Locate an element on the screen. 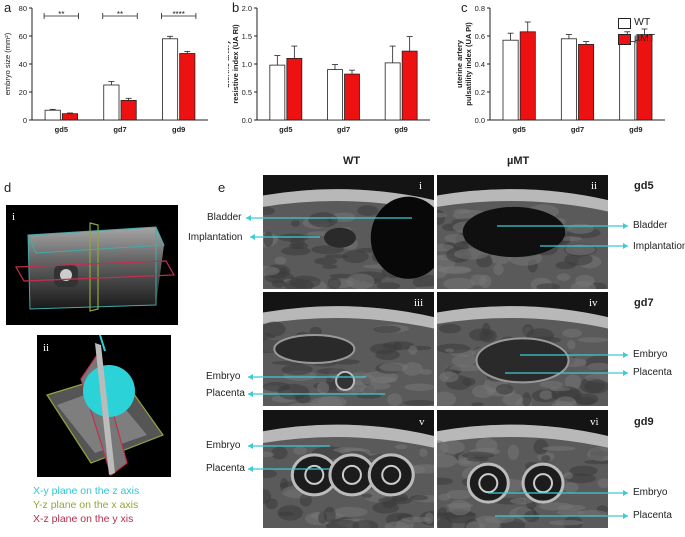 This screenshot has width=685, height=537. legend-swatch-umt is located at coordinates (624, 39).